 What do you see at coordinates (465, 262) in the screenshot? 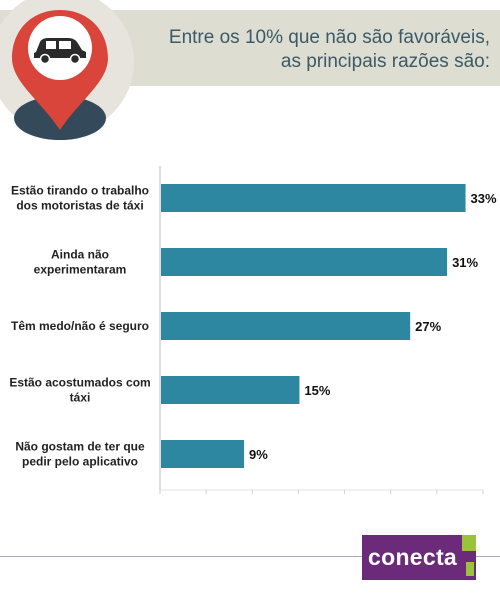
I see `value-label-1: 31%` at bounding box center [465, 262].